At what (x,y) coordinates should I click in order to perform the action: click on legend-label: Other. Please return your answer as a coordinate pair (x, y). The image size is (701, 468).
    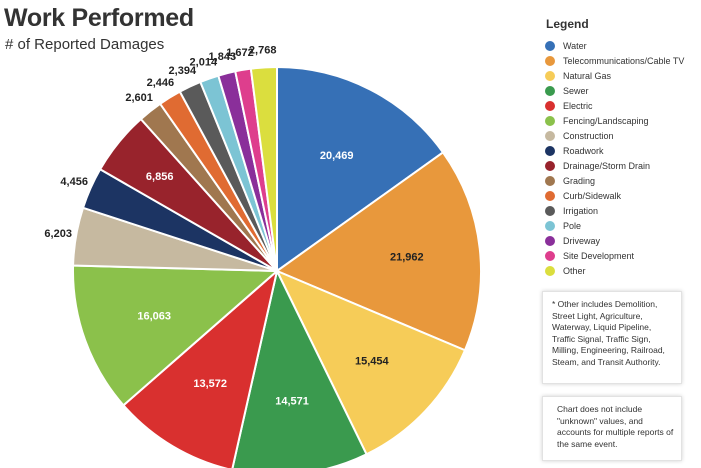
    Looking at the image, I should click on (574, 270).